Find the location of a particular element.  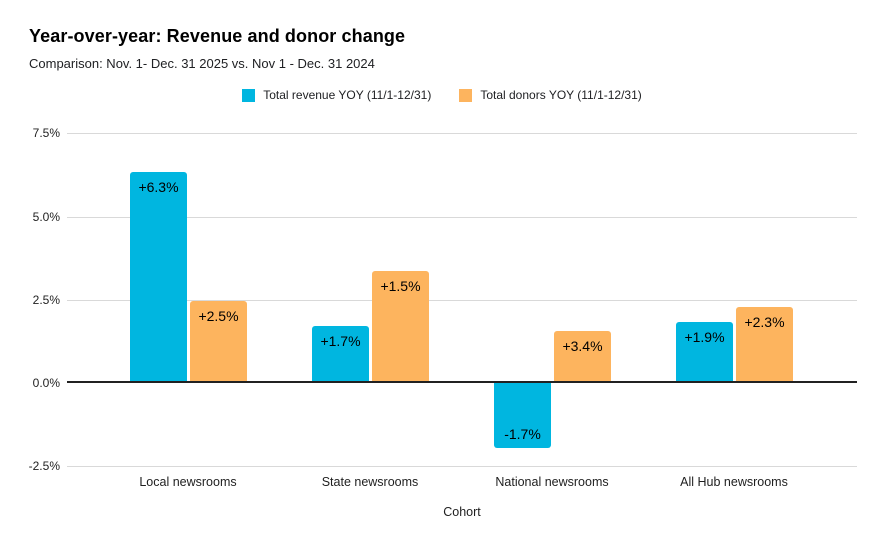

bar-value-label: +1.5% is located at coordinates (400, 286).